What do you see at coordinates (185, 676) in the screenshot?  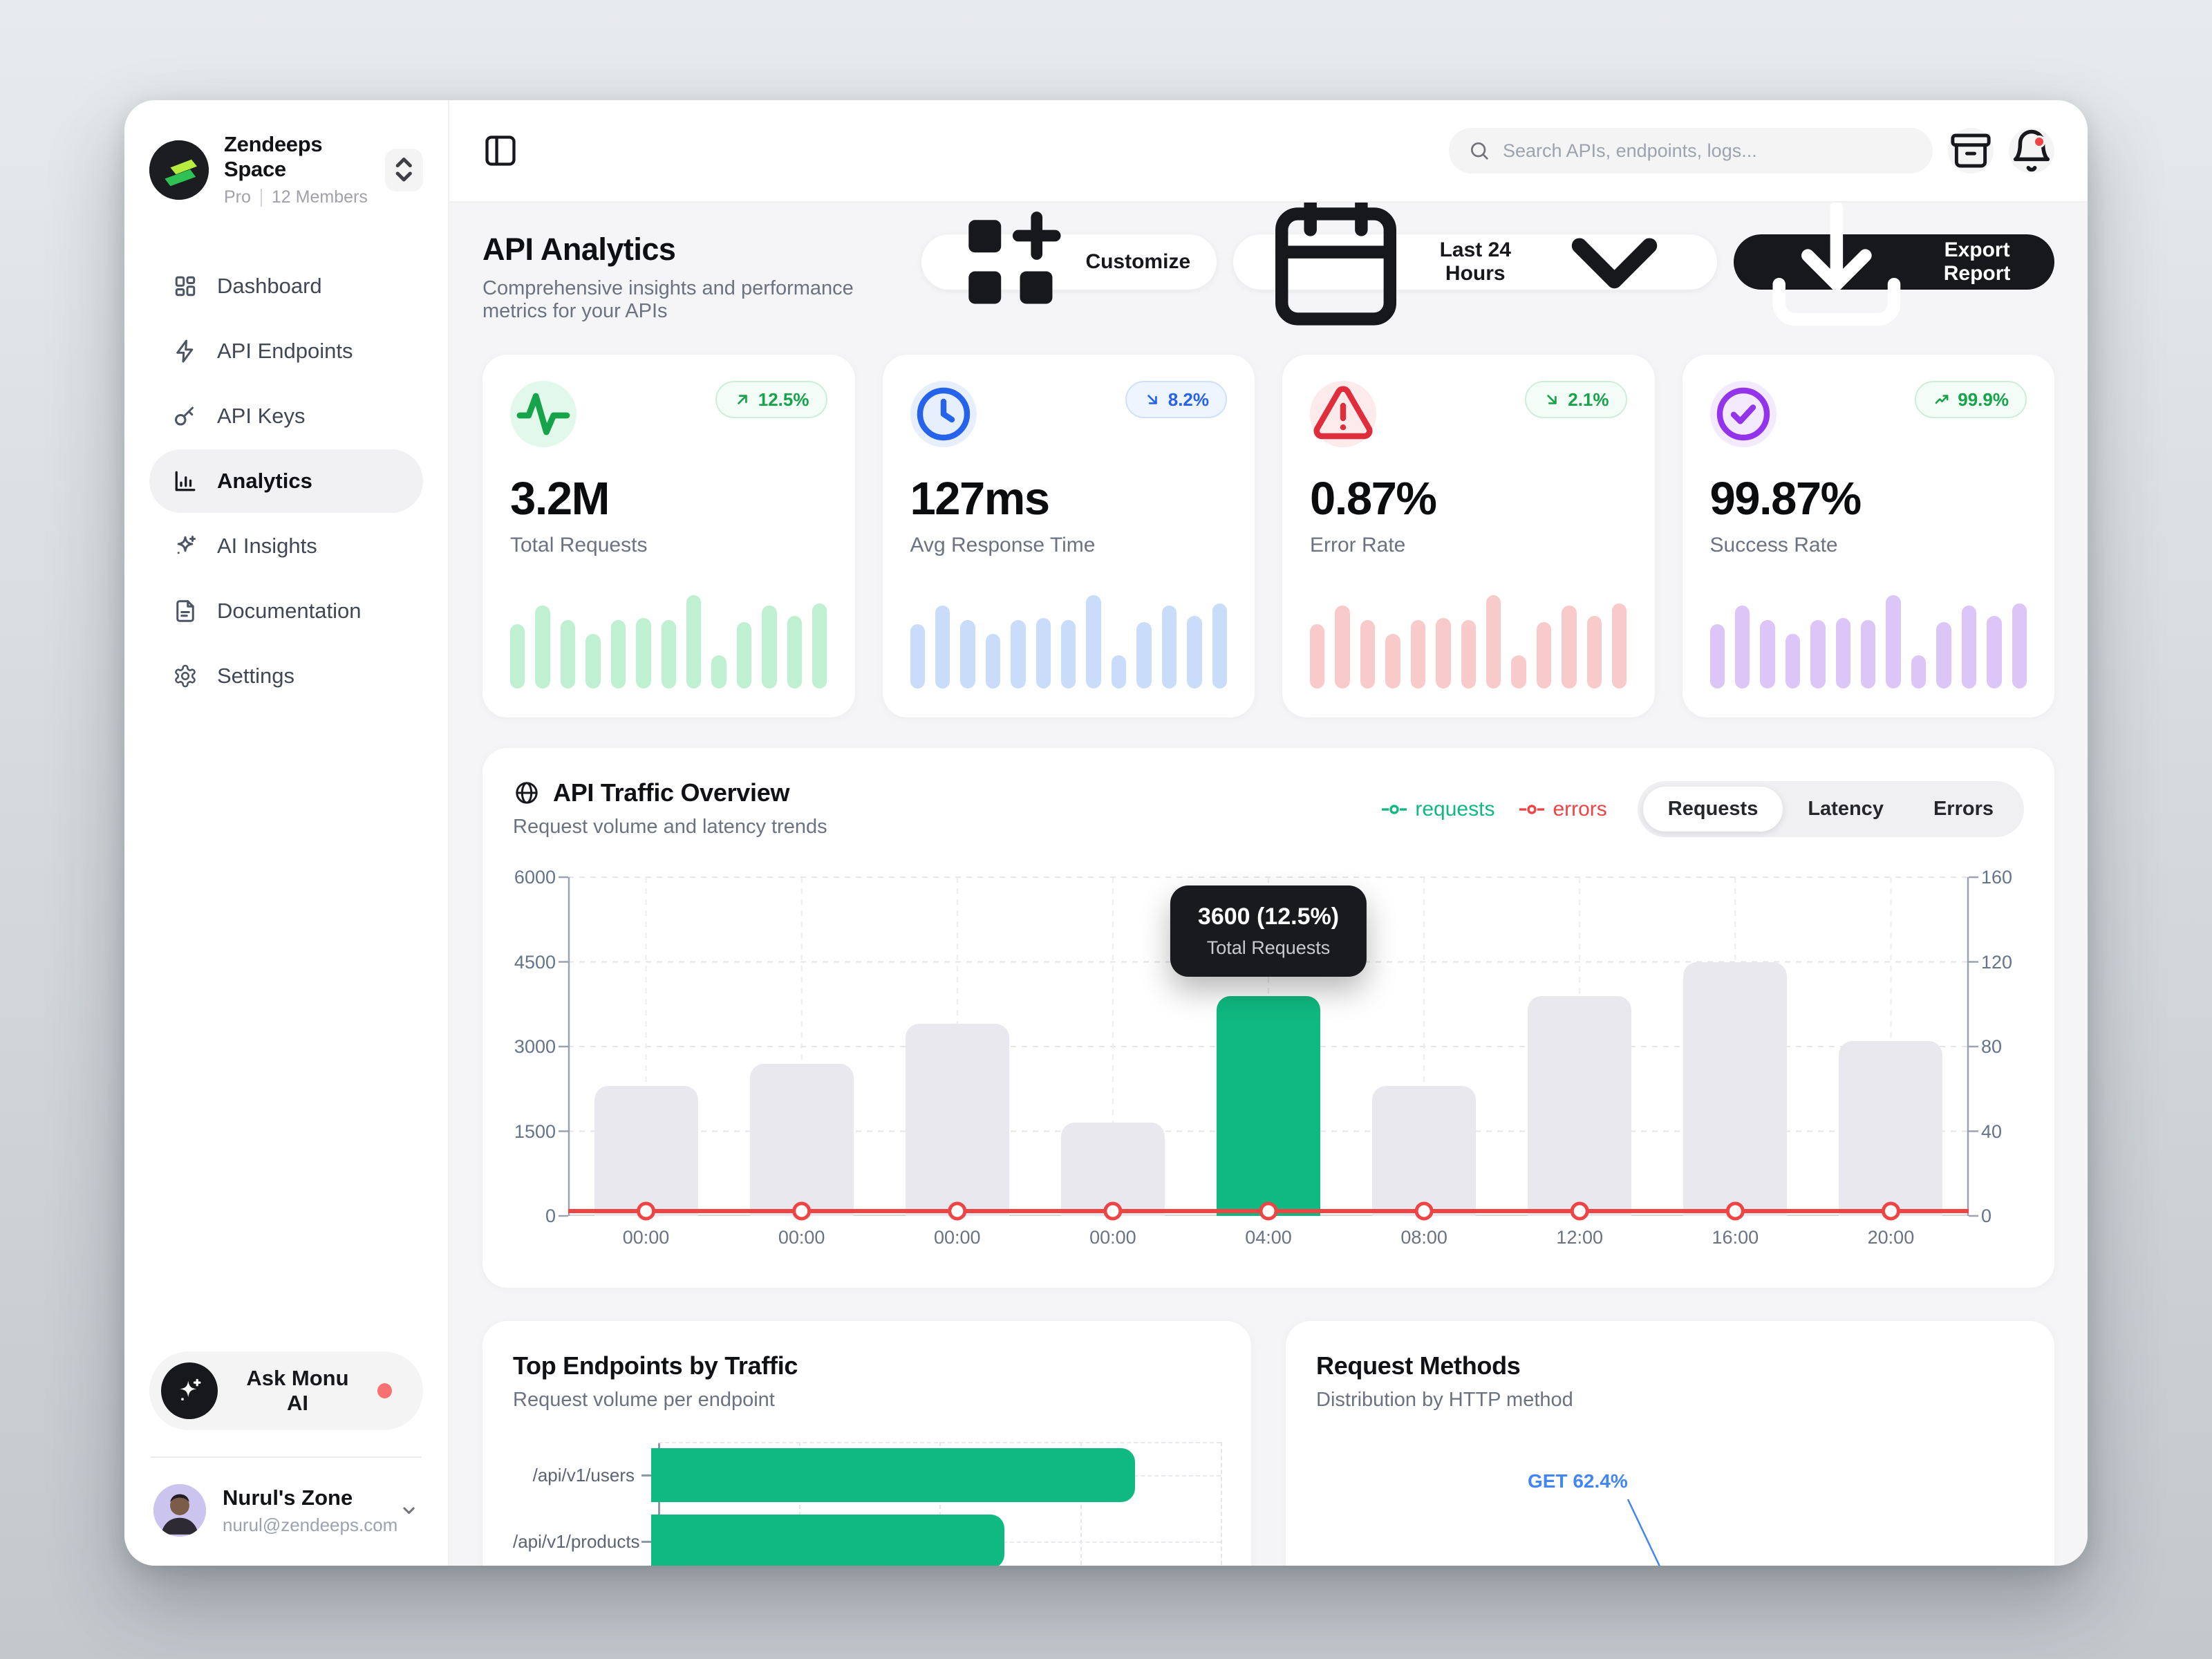 I see `settings-icon` at bounding box center [185, 676].